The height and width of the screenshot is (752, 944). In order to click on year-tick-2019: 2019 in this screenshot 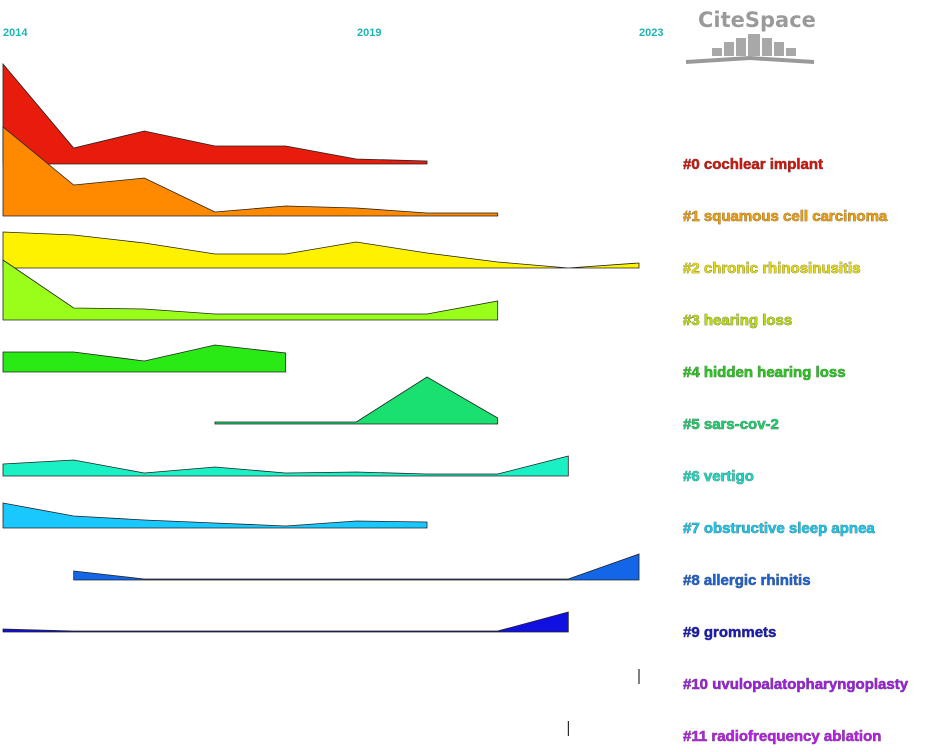, I will do `click(369, 33)`.